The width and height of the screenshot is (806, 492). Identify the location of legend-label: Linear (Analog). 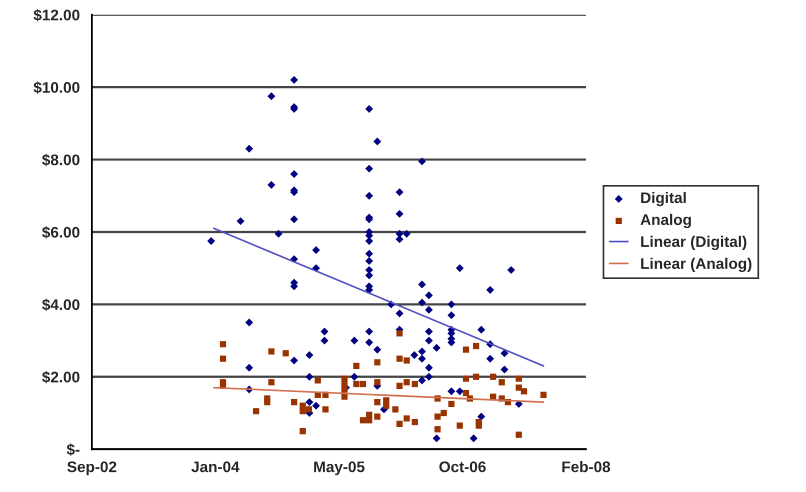
(696, 265).